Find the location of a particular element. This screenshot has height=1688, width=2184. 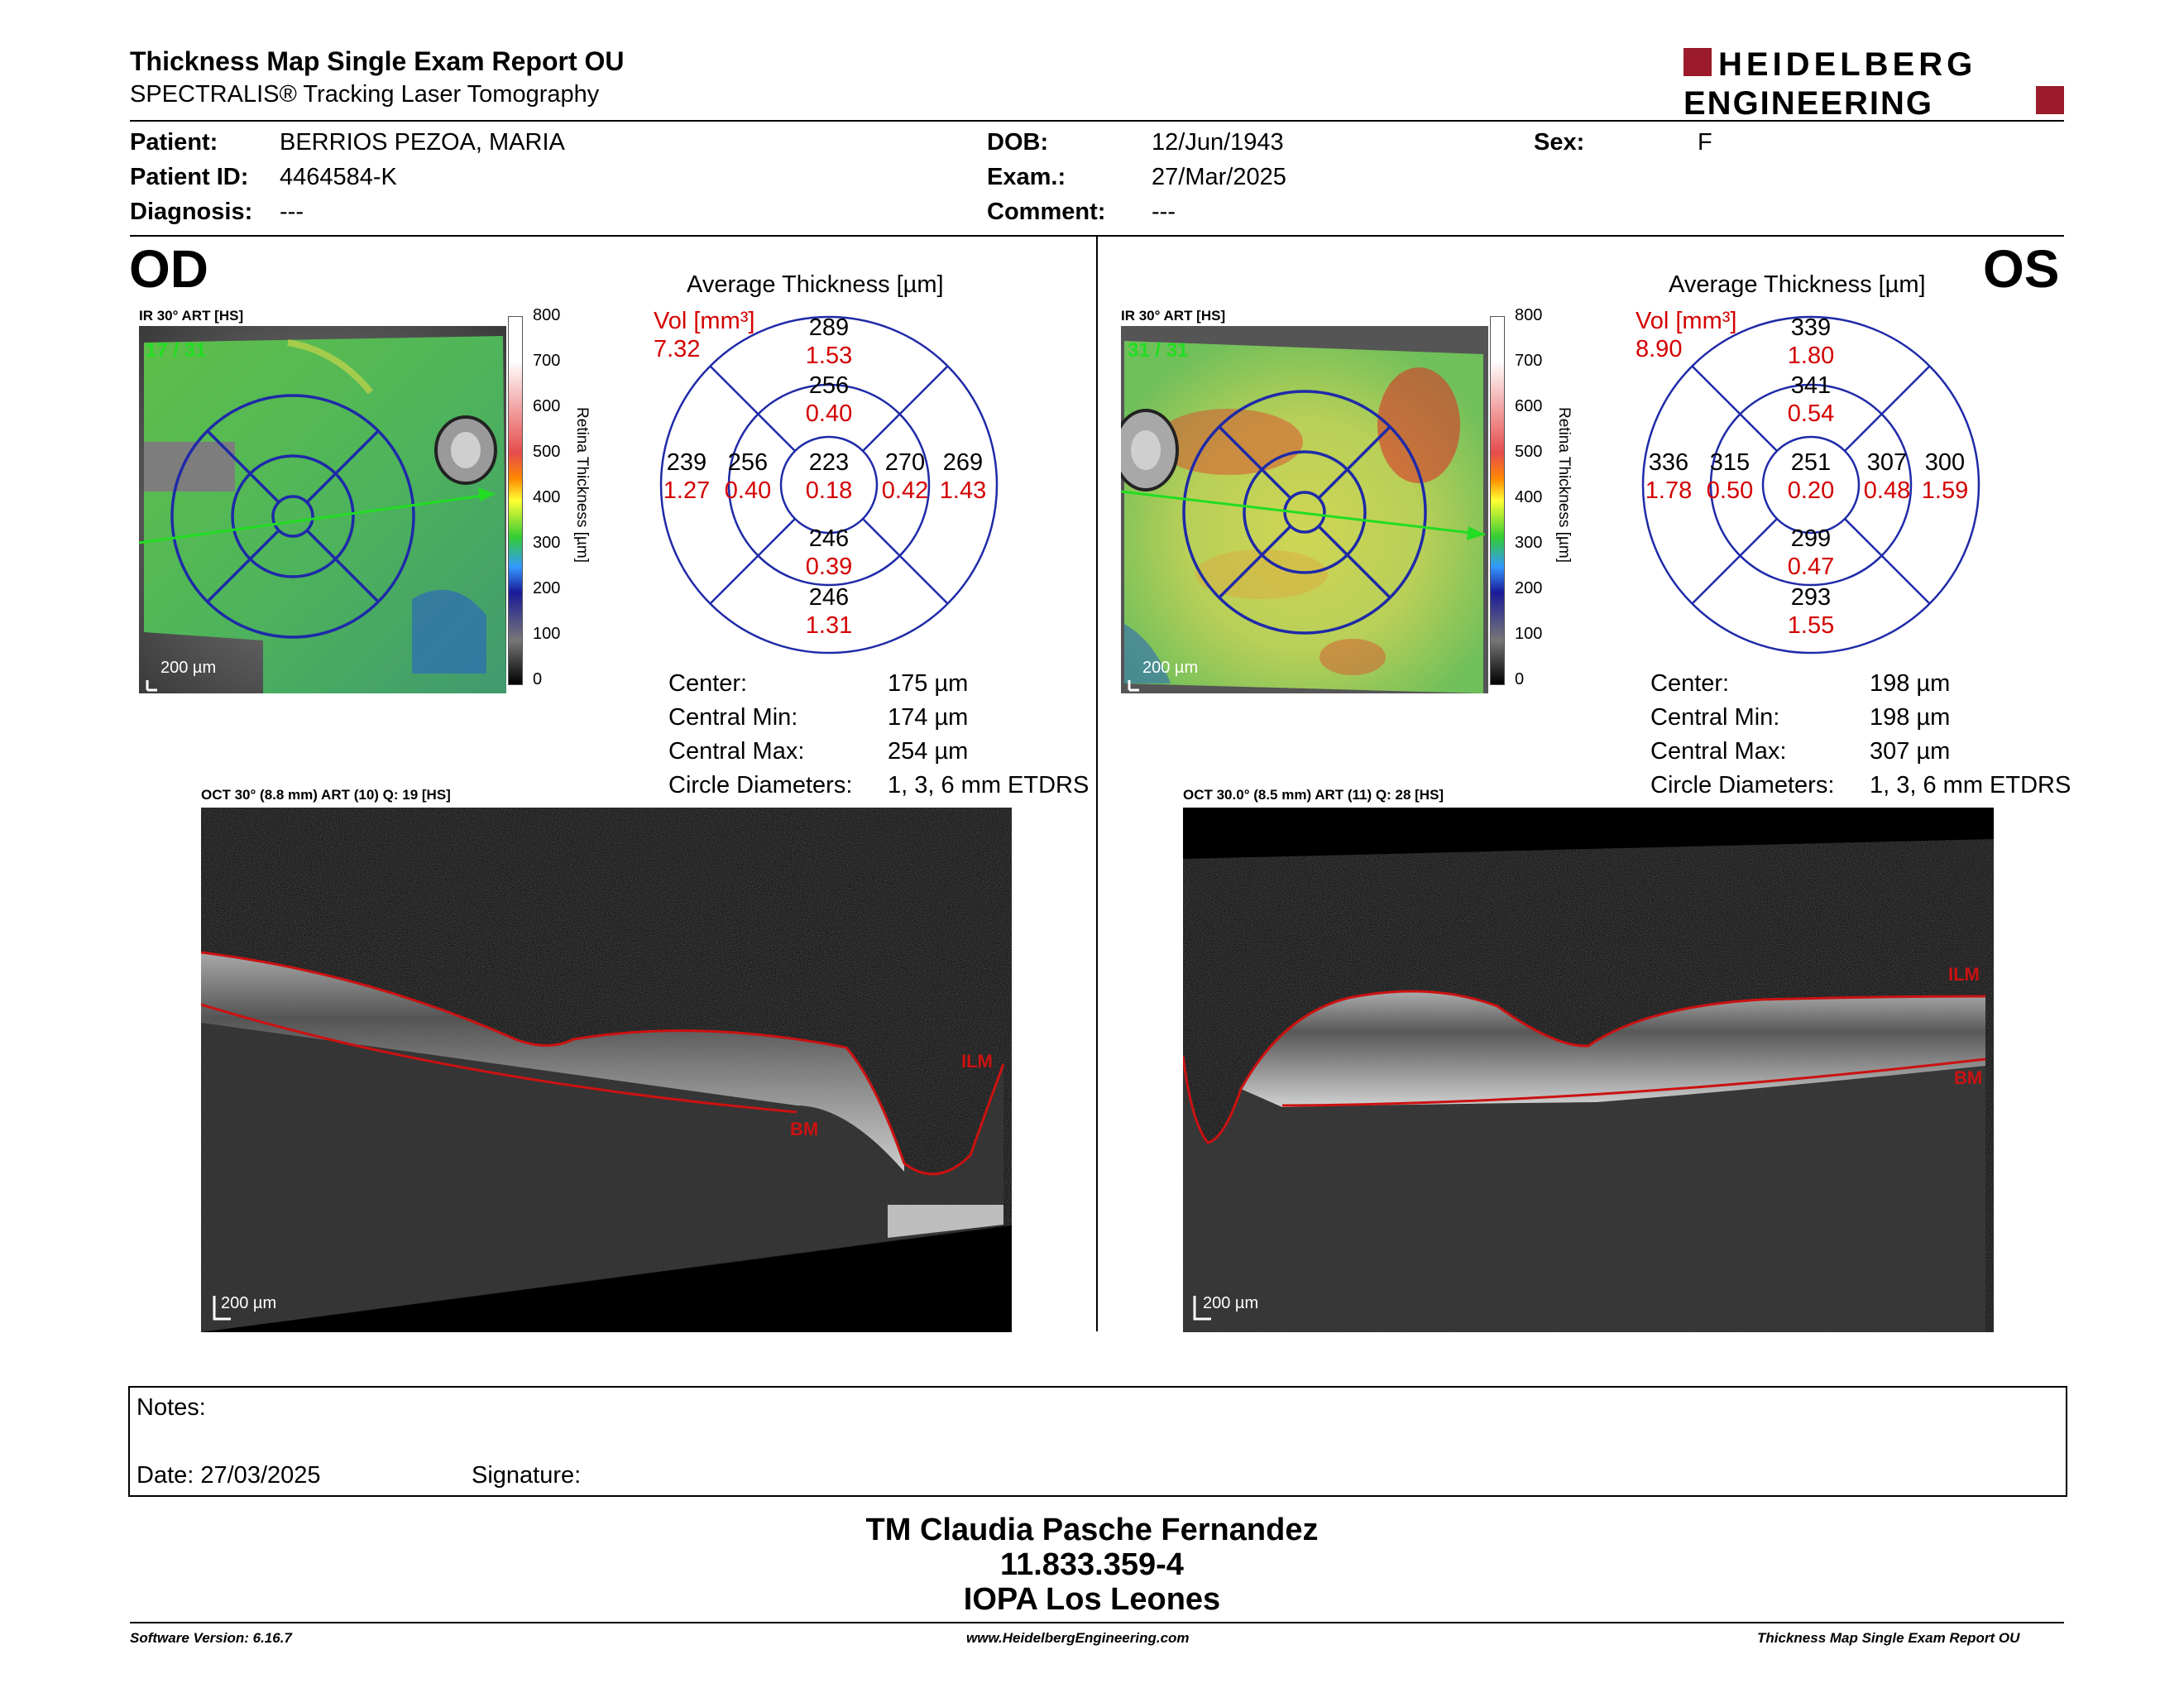

os-ilm-label: ILM is located at coordinates (1964, 974).